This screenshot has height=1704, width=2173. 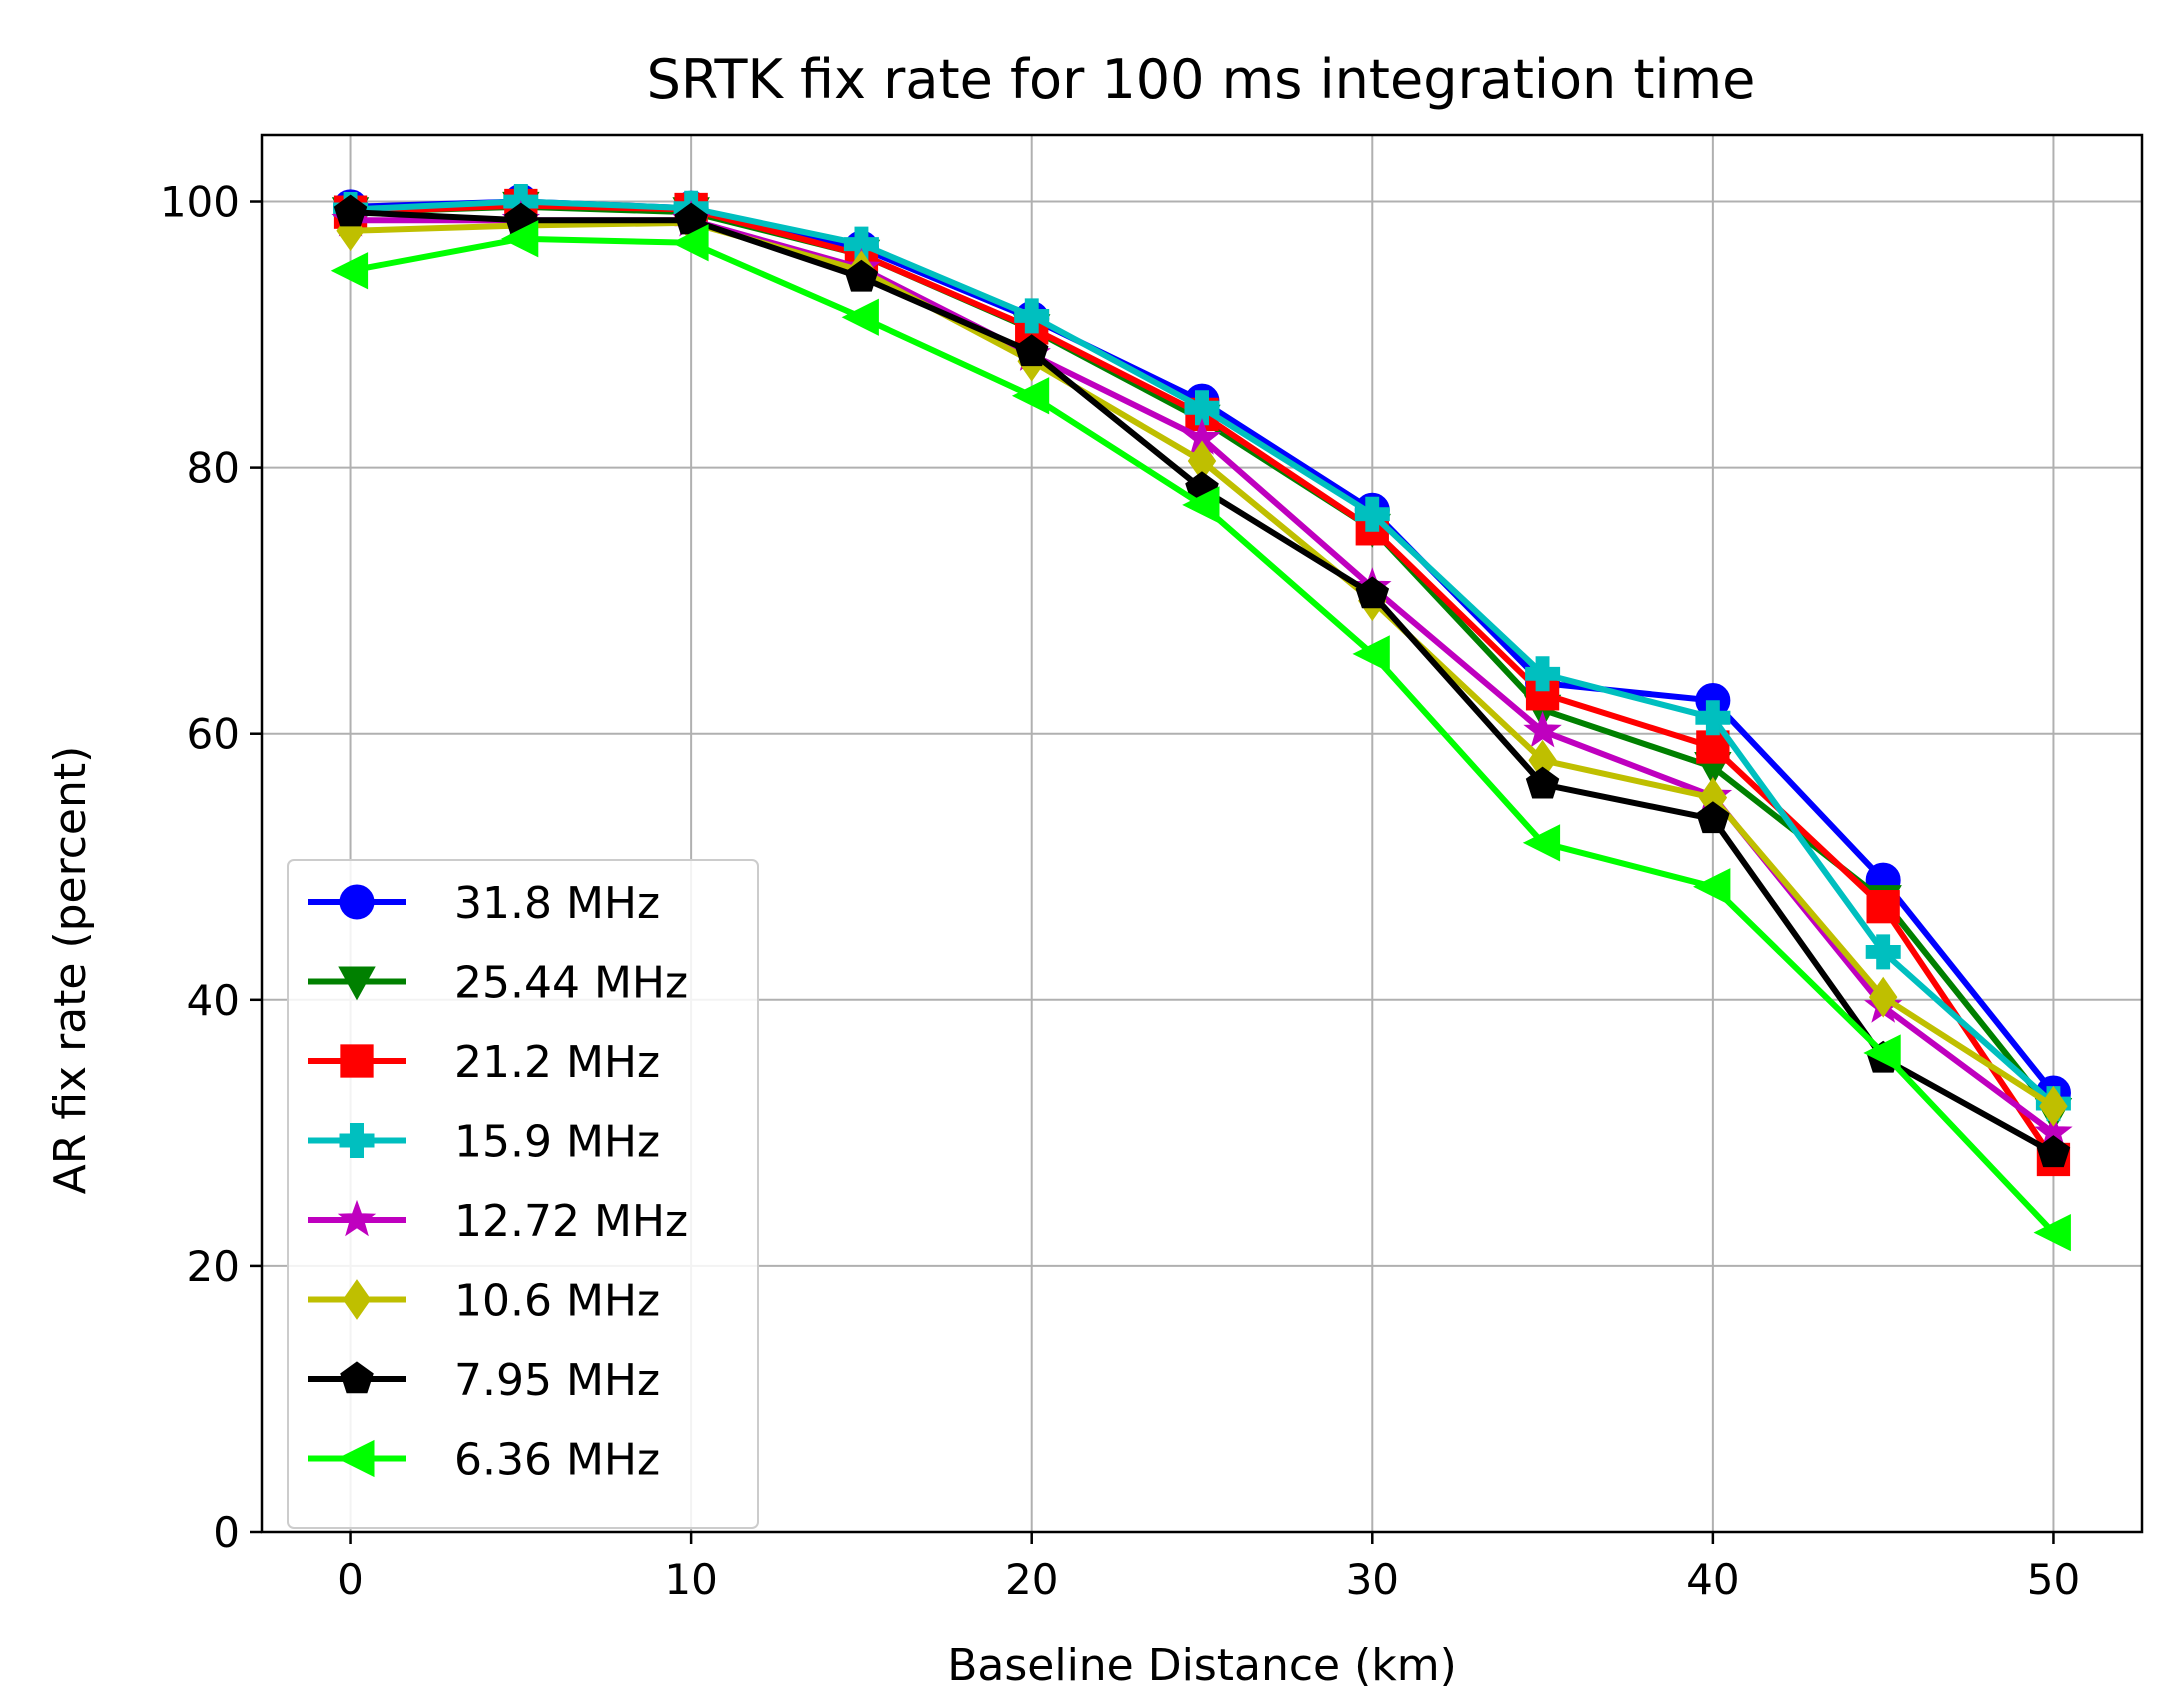 I want to click on legend-item: 6.36 MHz, so click(x=484, y=1460).